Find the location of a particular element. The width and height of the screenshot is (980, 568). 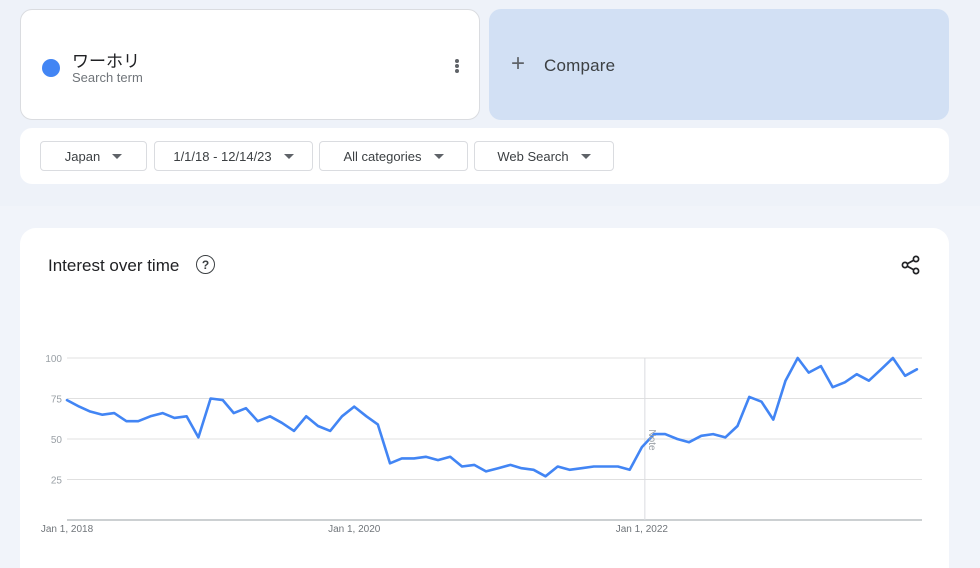

search-type-dropdown: Web Search is located at coordinates (544, 156).